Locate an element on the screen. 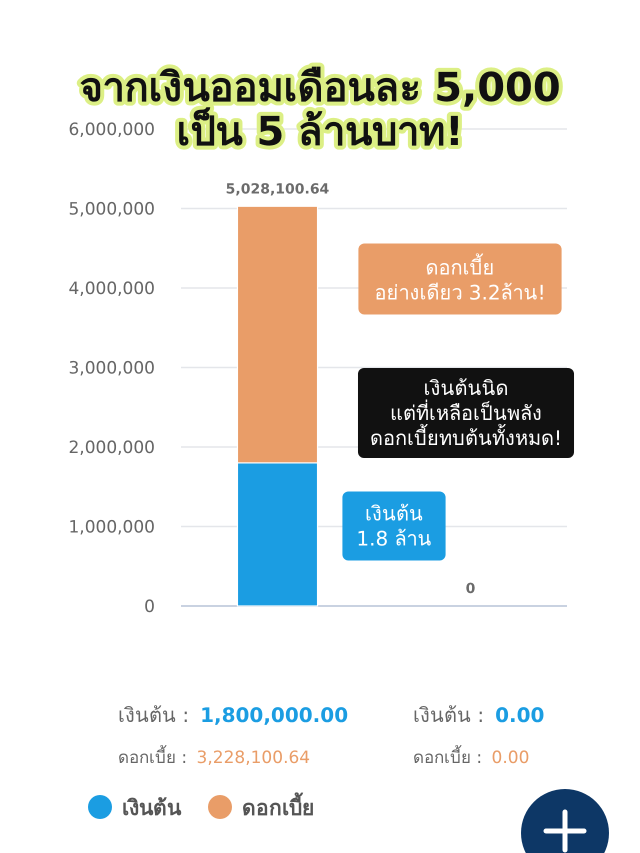 Image resolution: width=640 pixels, height=853 pixels. y-tick-label: 5,000,000 is located at coordinates (111, 210).